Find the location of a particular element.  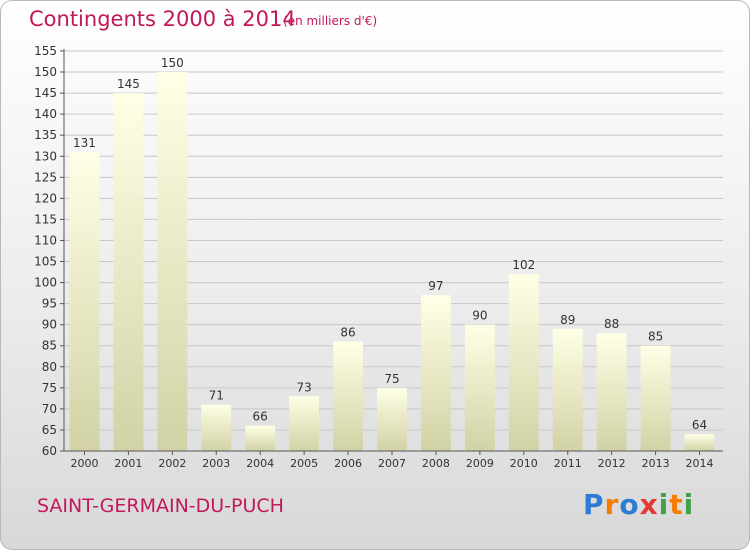

y-tick-label: 75 is located at coordinates (49, 388).